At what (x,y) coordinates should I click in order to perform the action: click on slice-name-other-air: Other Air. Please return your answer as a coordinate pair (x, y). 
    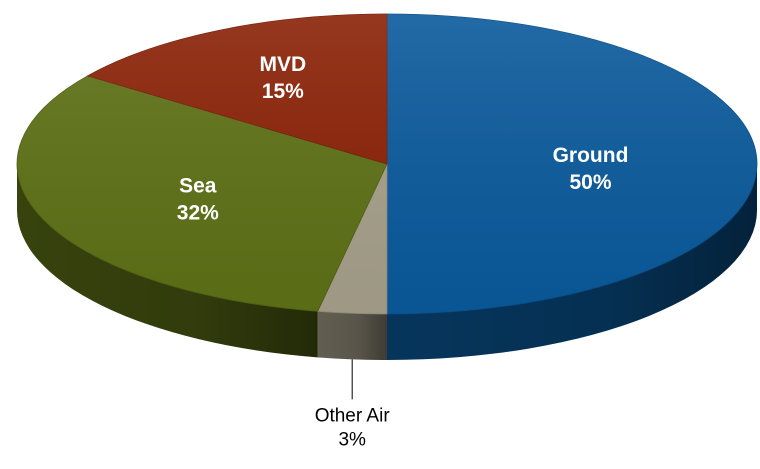
    Looking at the image, I should click on (353, 415).